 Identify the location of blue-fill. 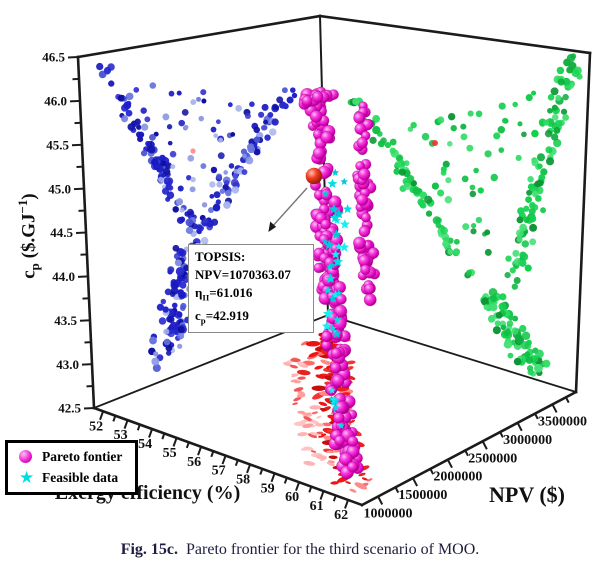
(206, 149).